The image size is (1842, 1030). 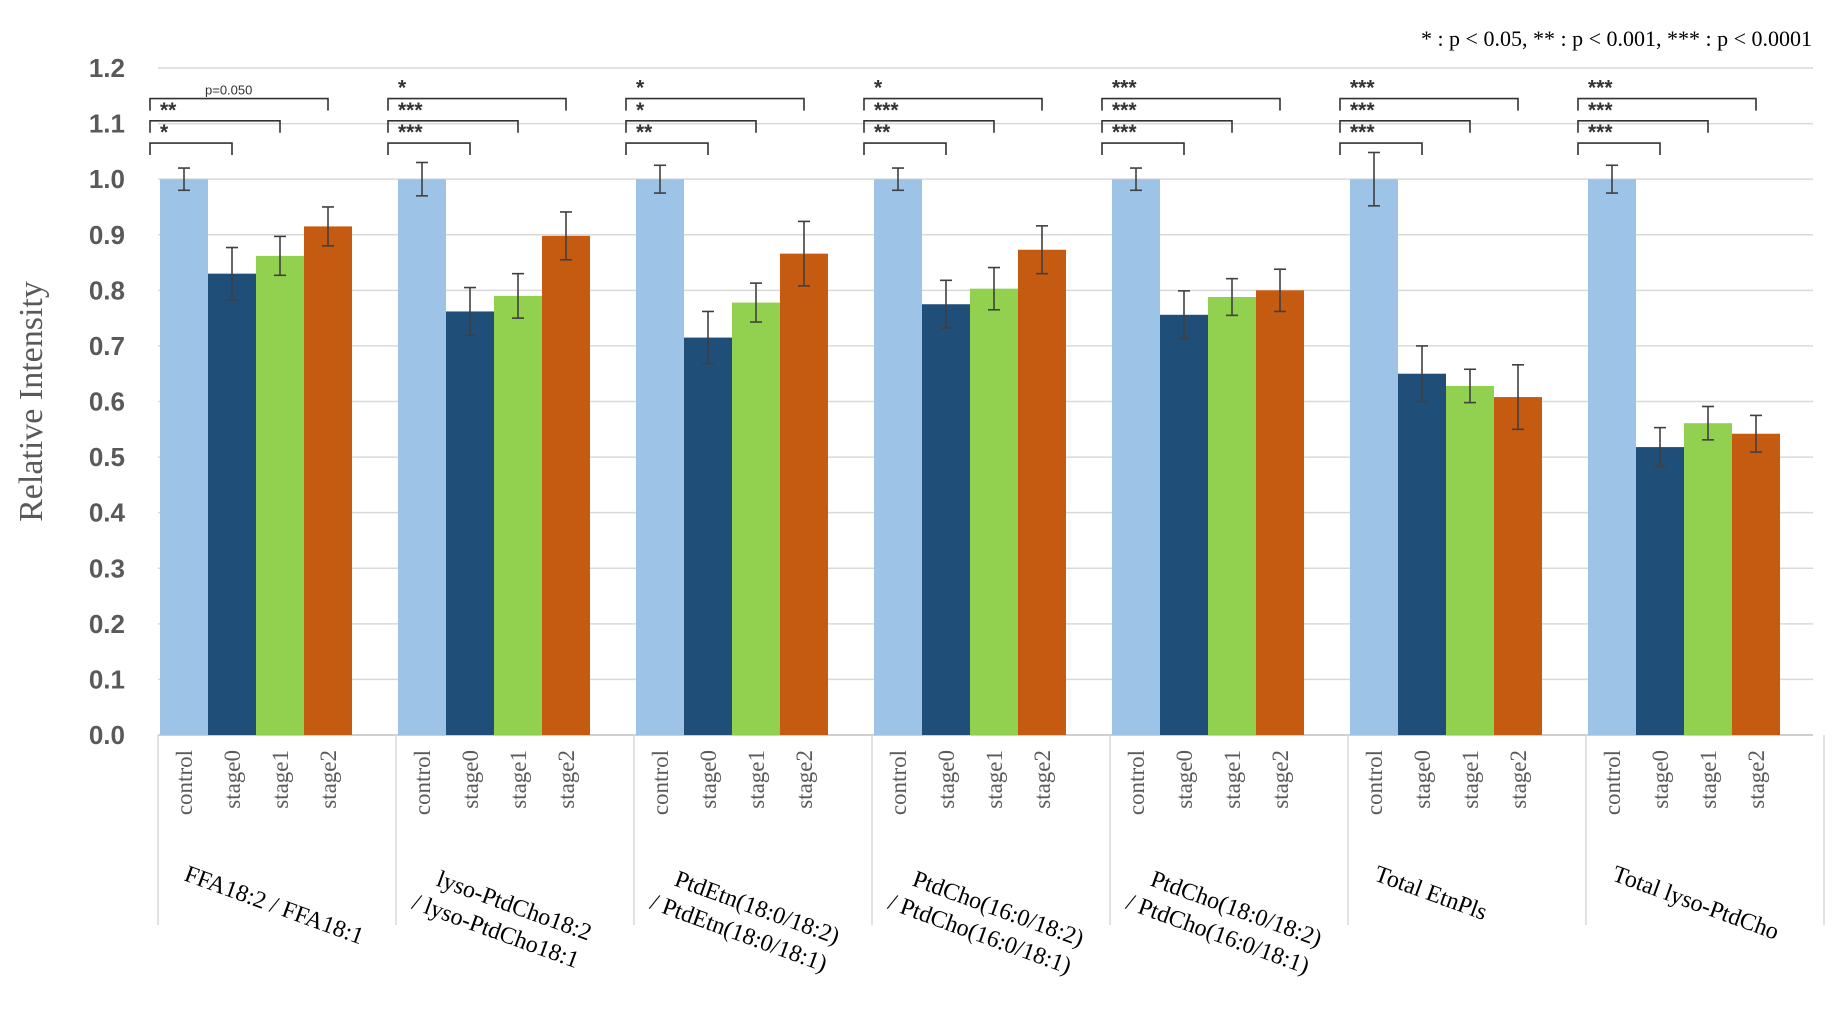 What do you see at coordinates (107, 679) in the screenshot?
I see `y-tick-label: 0.1` at bounding box center [107, 679].